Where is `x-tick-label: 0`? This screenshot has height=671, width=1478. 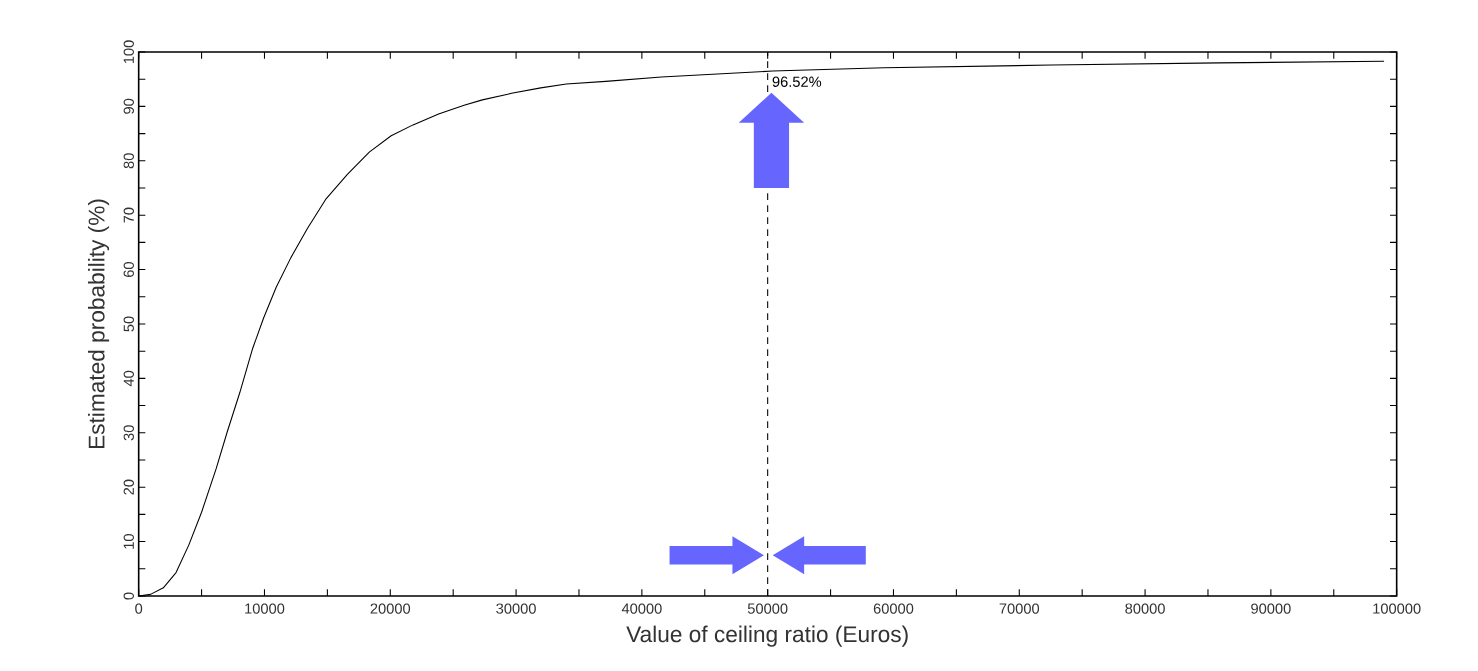 x-tick-label: 0 is located at coordinates (139, 608).